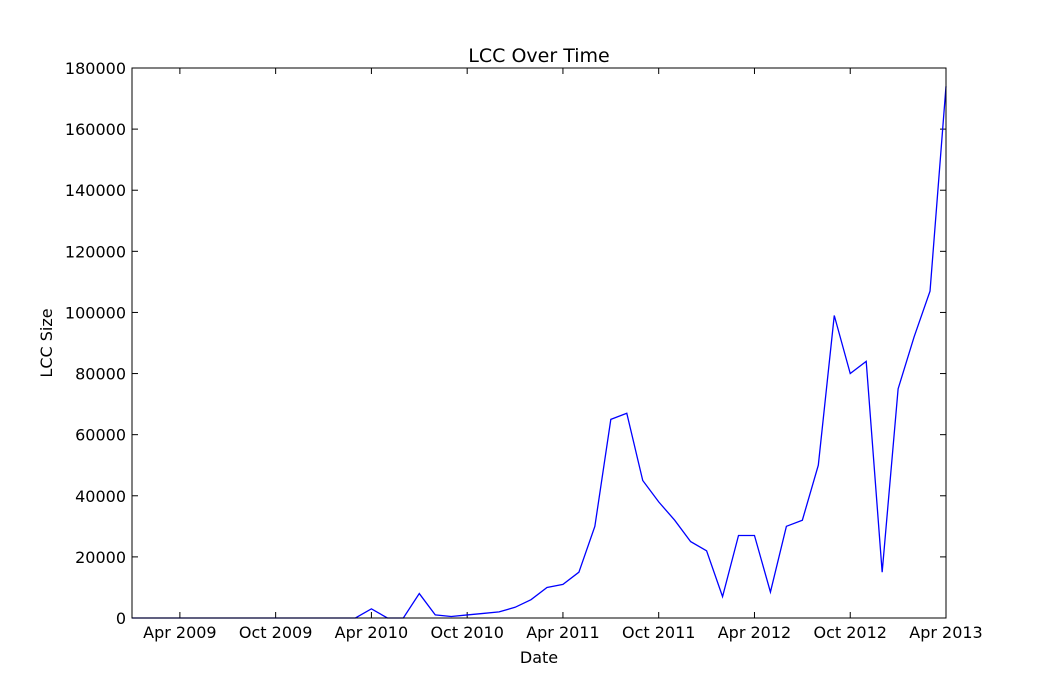 The image size is (1051, 687). Describe the element at coordinates (95, 190) in the screenshot. I see `y-tick-label: 140000` at that location.